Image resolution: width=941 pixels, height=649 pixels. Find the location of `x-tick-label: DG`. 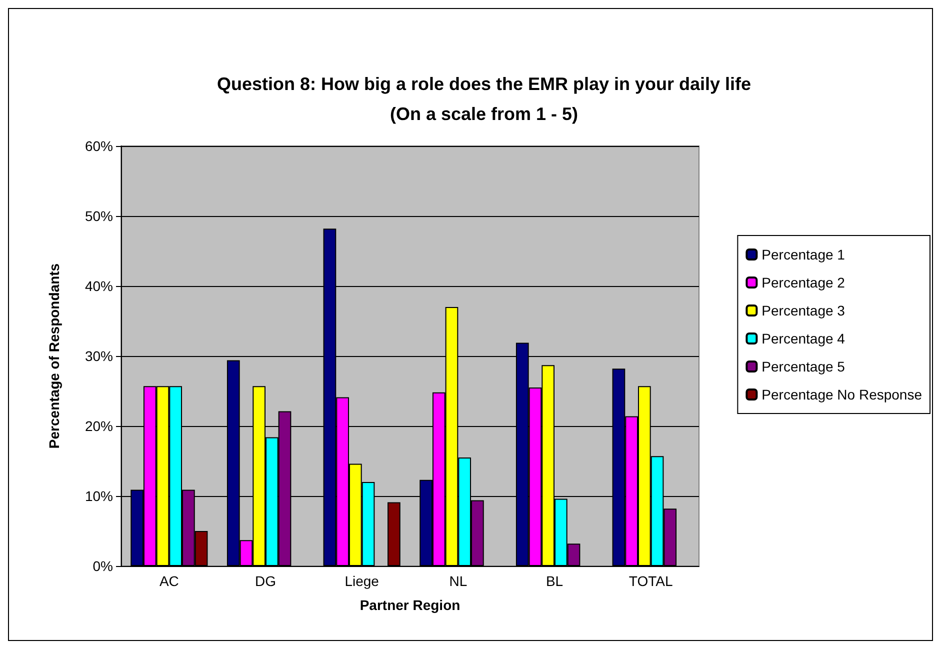

x-tick-label: DG is located at coordinates (265, 581).